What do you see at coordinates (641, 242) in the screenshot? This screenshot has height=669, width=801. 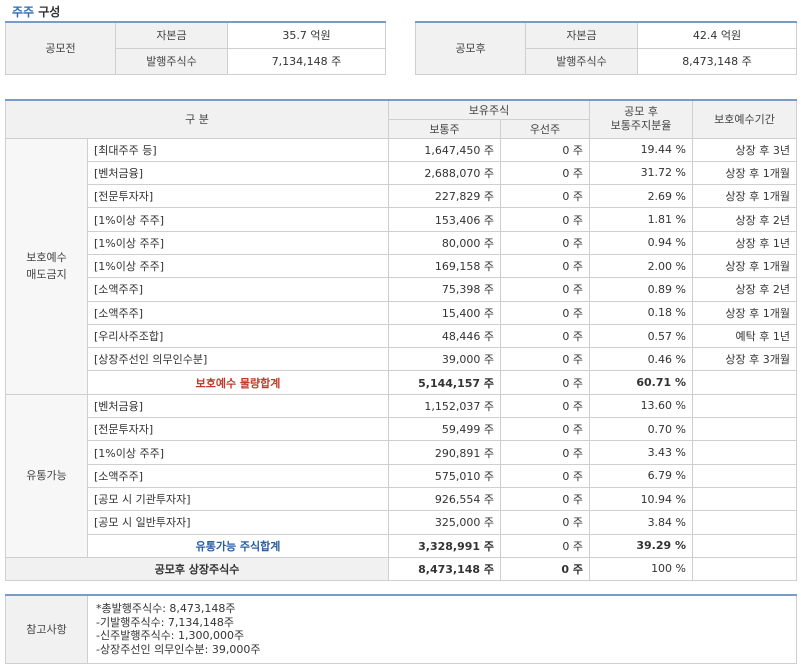 I see `ownership-ratio: 0.94 %` at bounding box center [641, 242].